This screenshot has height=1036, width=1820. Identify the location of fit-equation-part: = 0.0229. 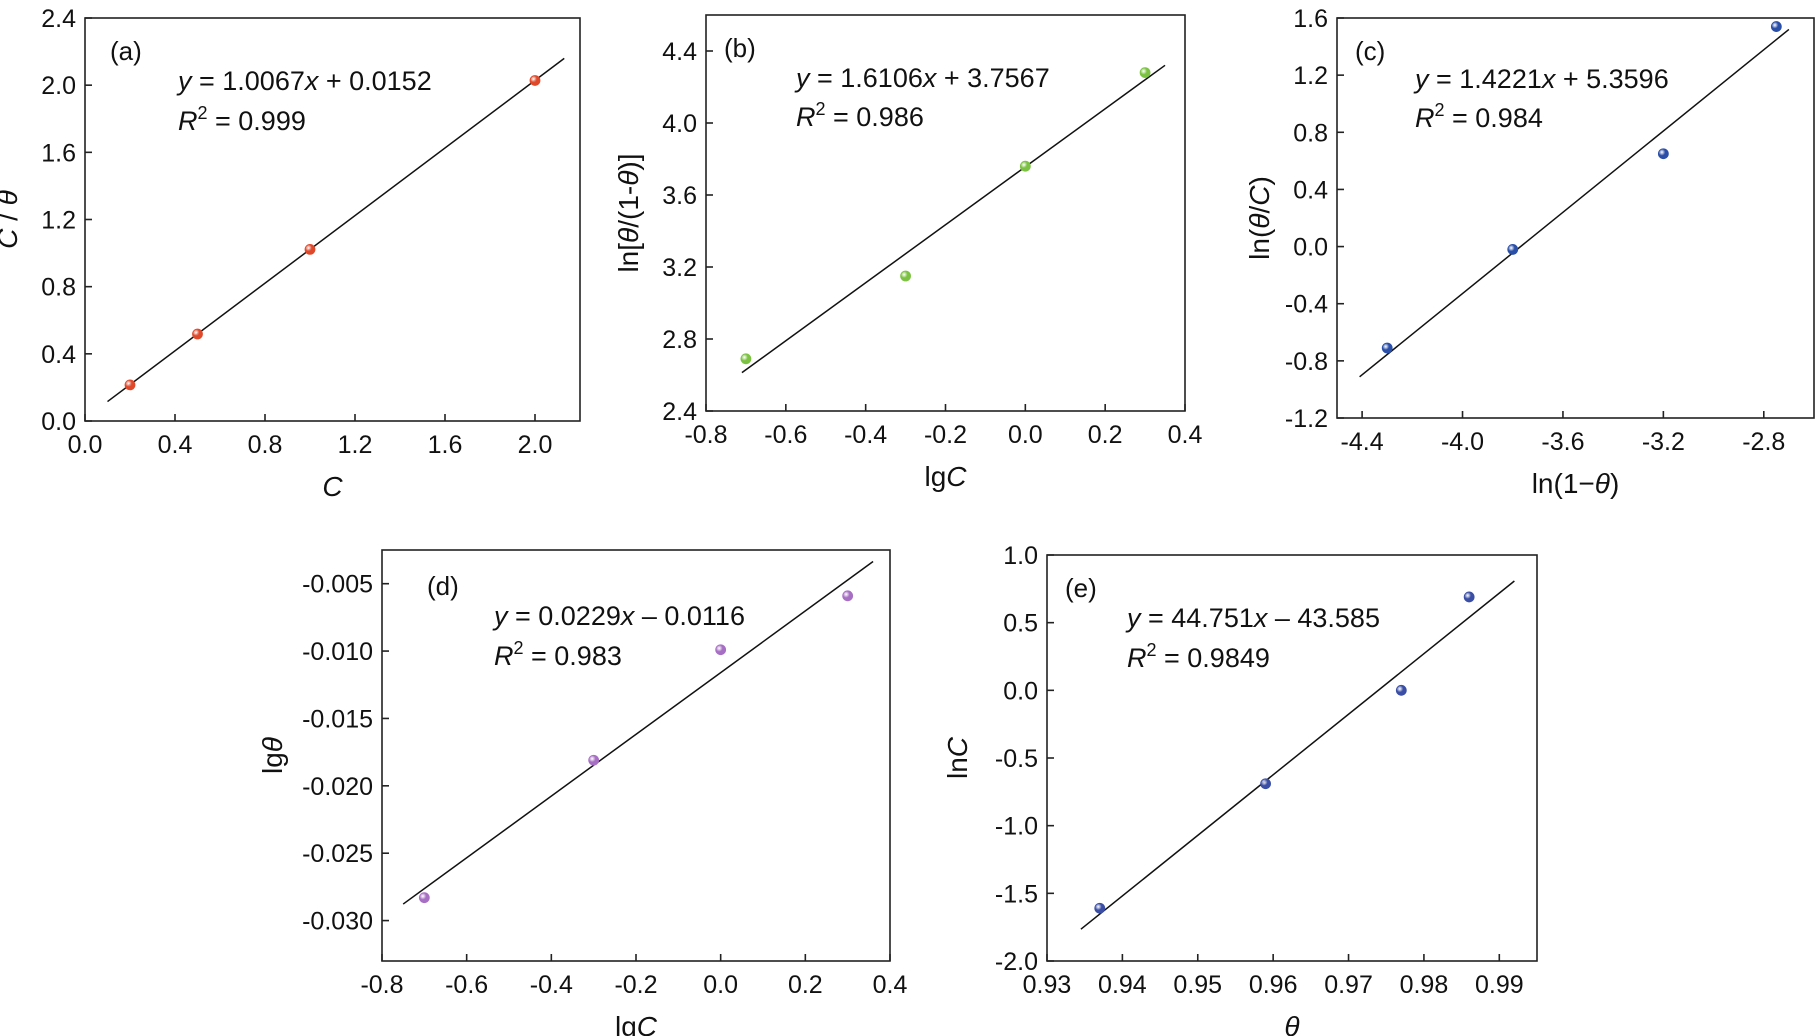
(564, 616).